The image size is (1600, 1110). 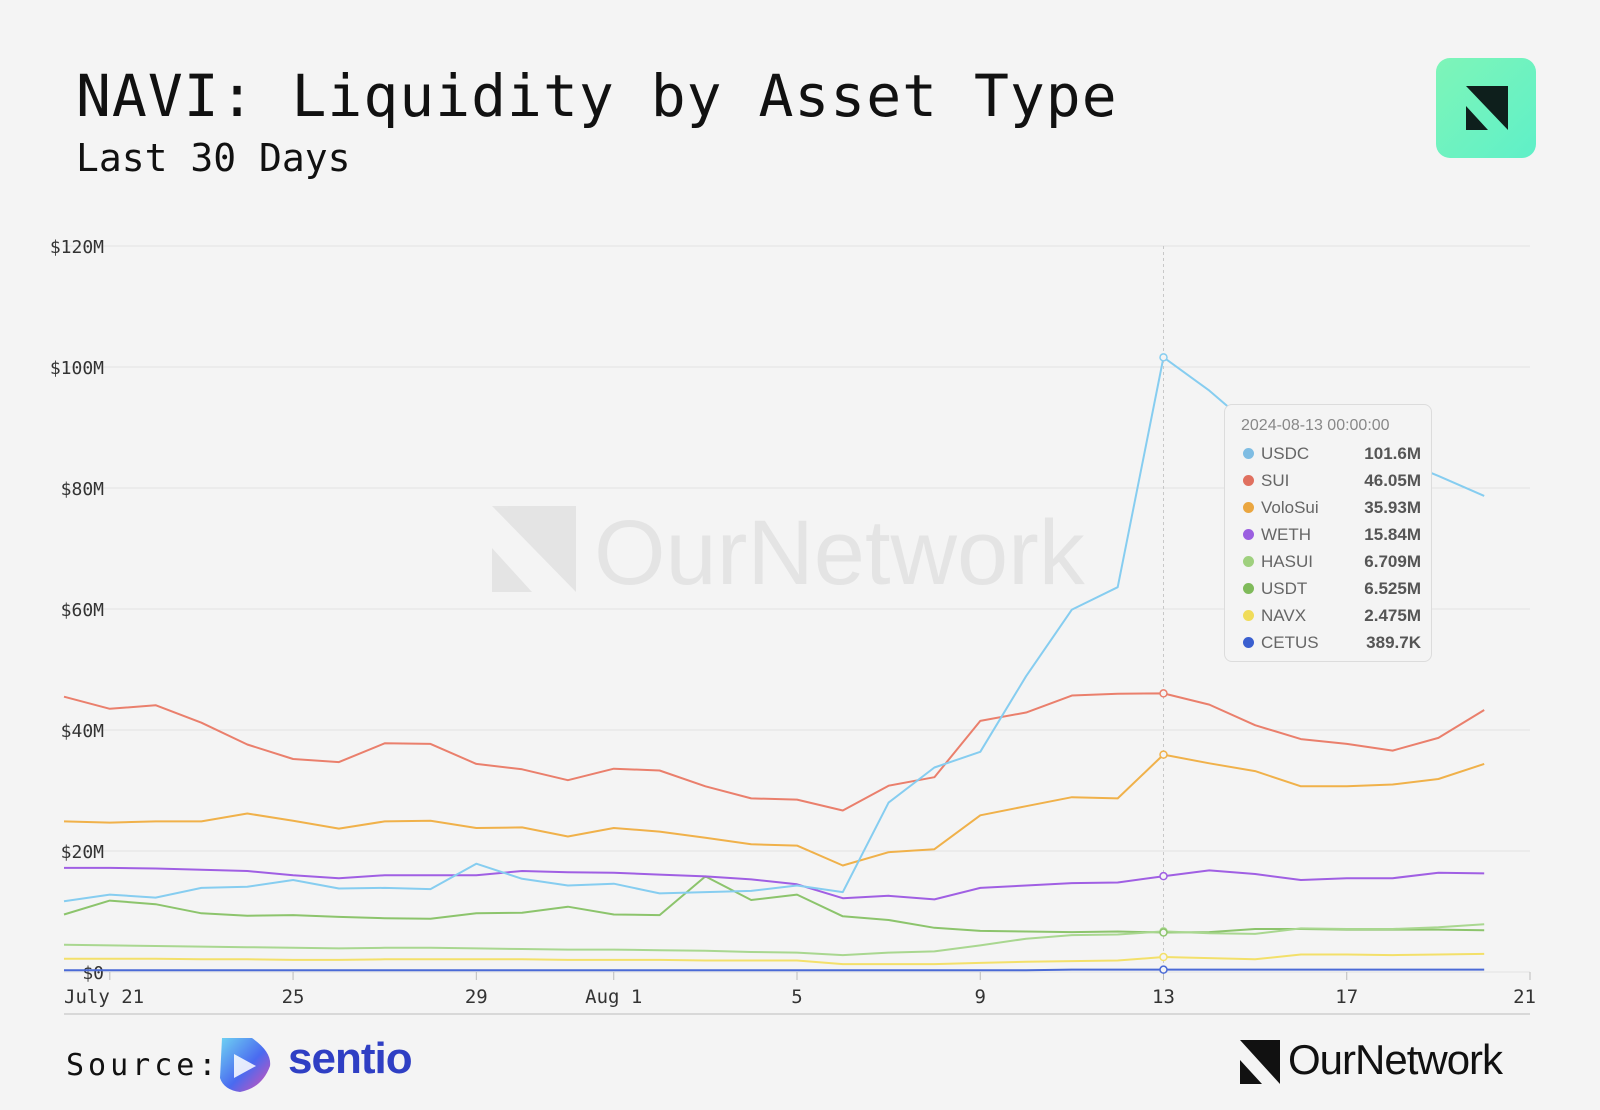 I want to click on page-title: NAVI: Liquidity by Asset Type, so click(x=597, y=96).